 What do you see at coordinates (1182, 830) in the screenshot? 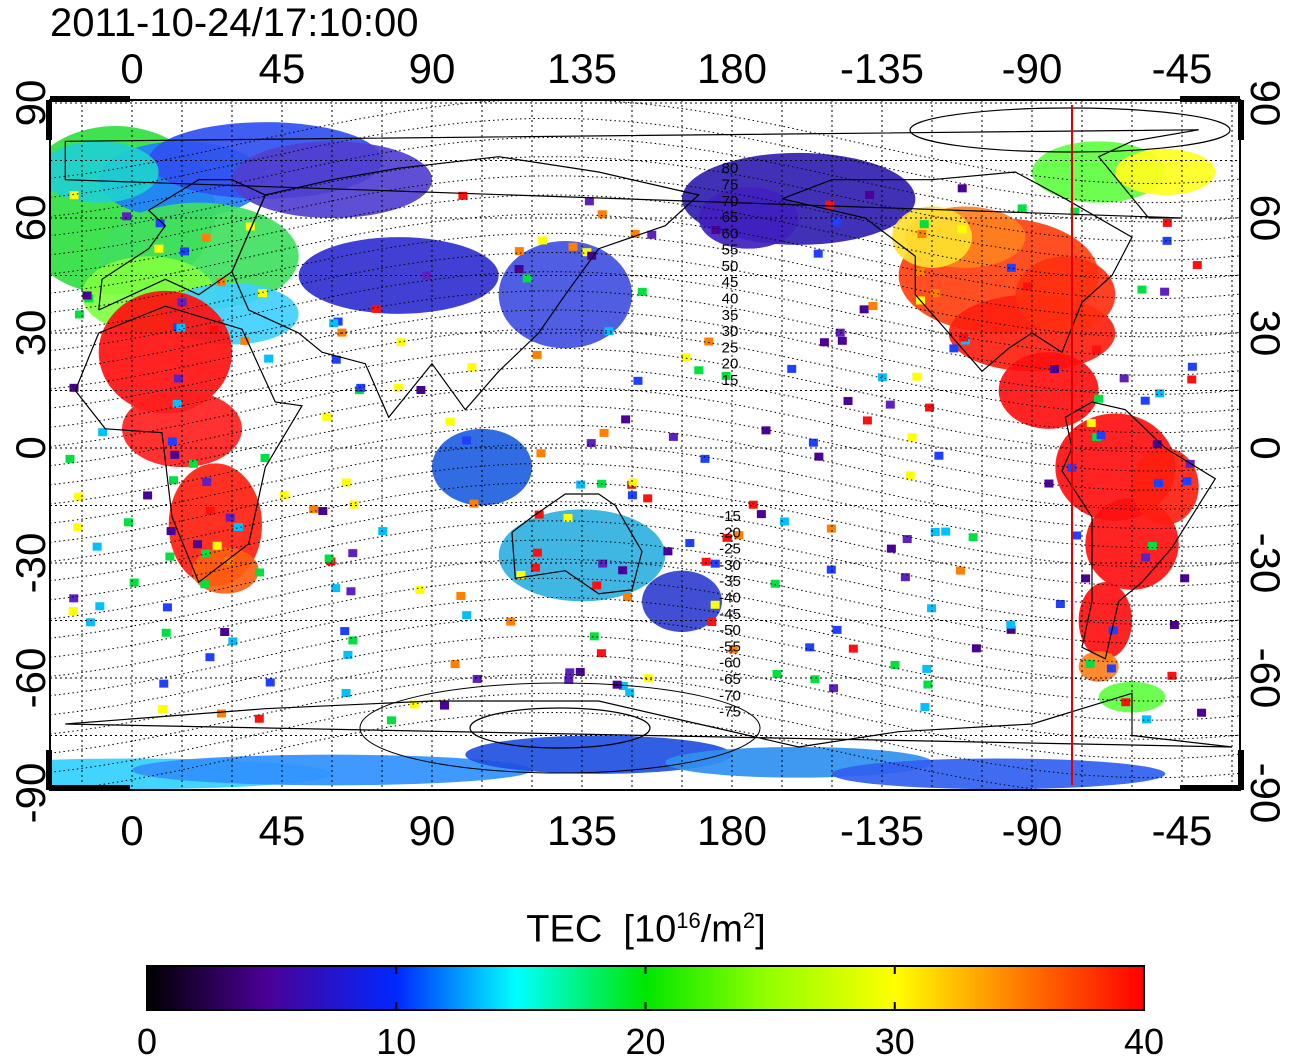
I see `bottom-lon-label: -45` at bounding box center [1182, 830].